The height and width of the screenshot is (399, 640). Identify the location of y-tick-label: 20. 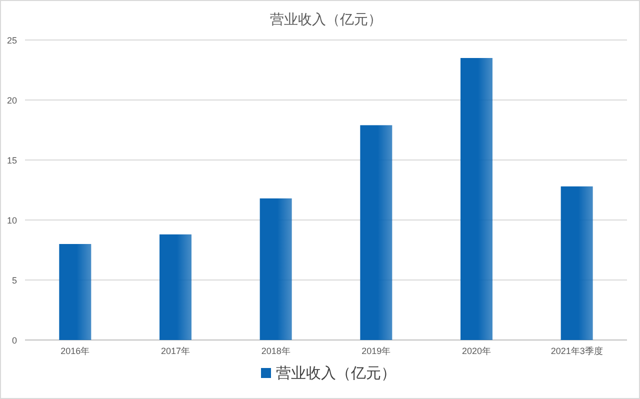
(11, 101).